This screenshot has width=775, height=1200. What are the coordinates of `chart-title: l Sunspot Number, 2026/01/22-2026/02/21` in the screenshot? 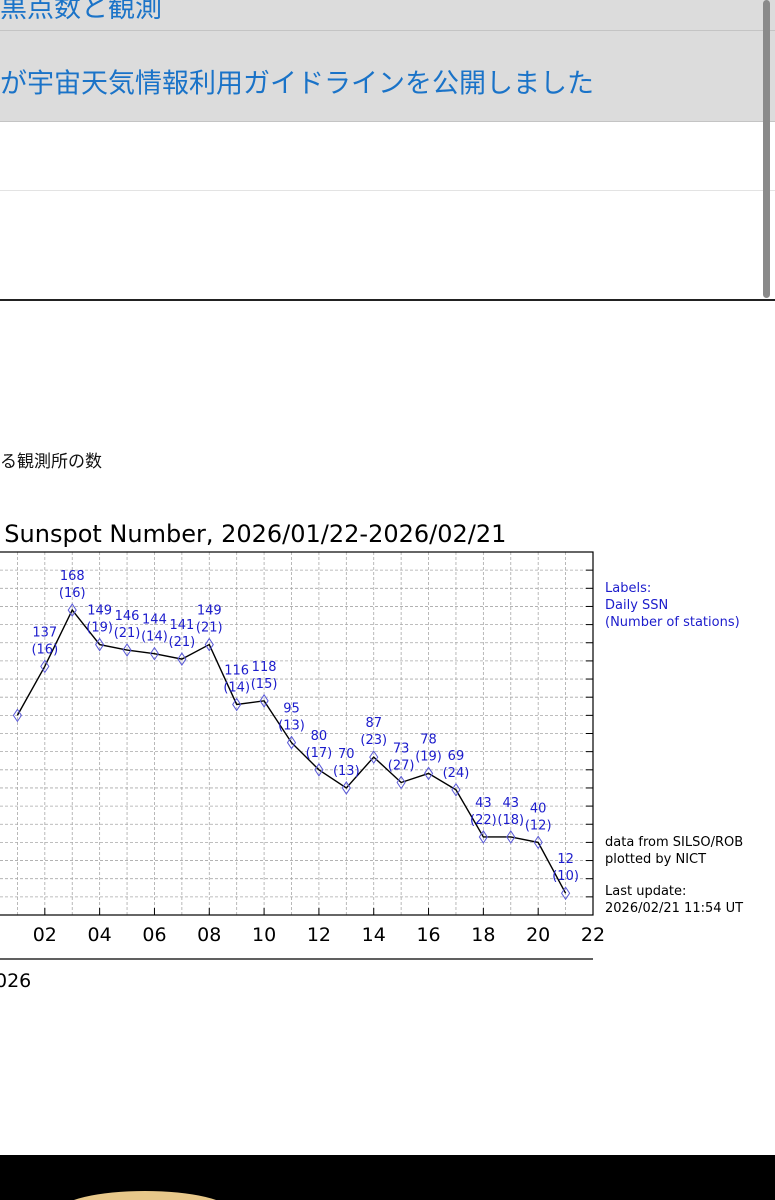 It's located at (253, 534).